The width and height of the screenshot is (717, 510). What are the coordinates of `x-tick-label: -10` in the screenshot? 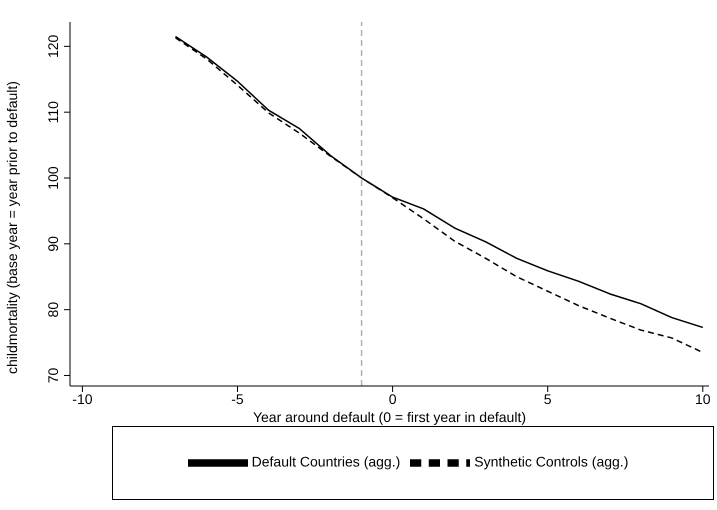 It's located at (82, 398).